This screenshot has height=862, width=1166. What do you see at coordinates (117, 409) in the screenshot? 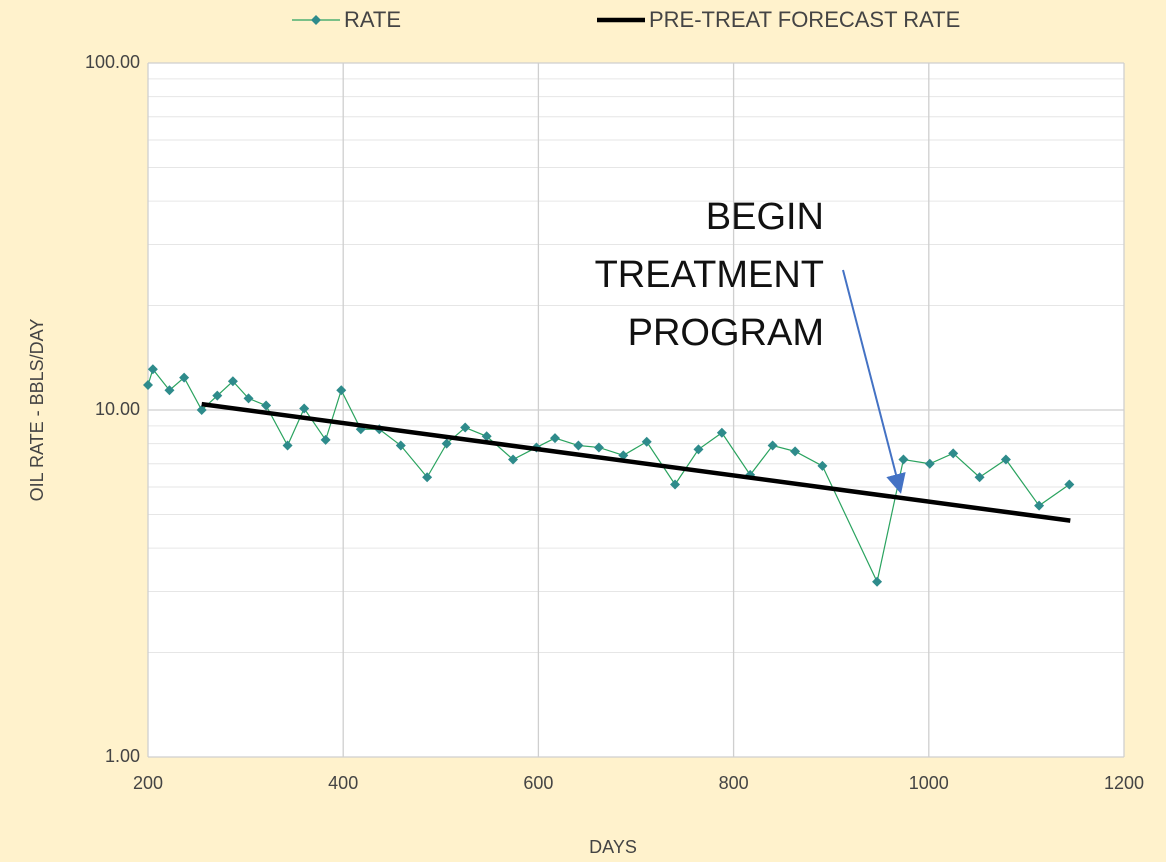
I see `y-tick-label: 10.00` at bounding box center [117, 409].